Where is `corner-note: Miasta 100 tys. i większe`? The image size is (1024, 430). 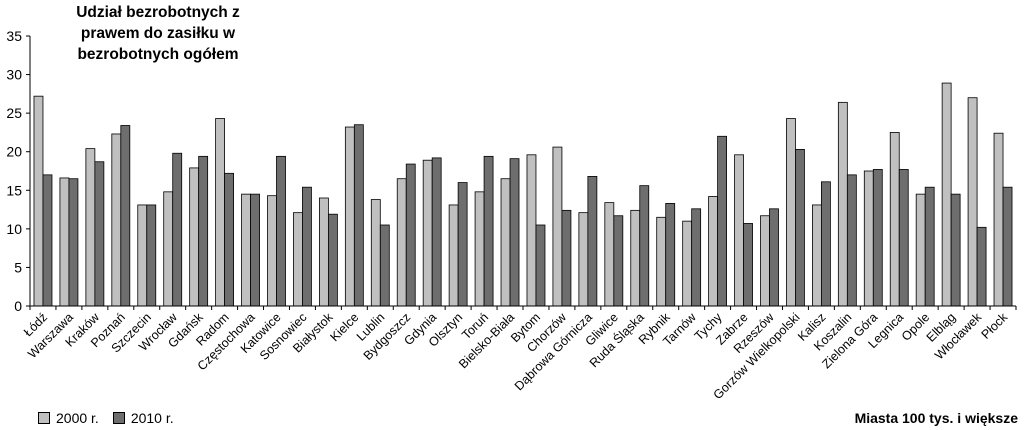
corner-note: Miasta 100 tys. i większe is located at coordinates (936, 418).